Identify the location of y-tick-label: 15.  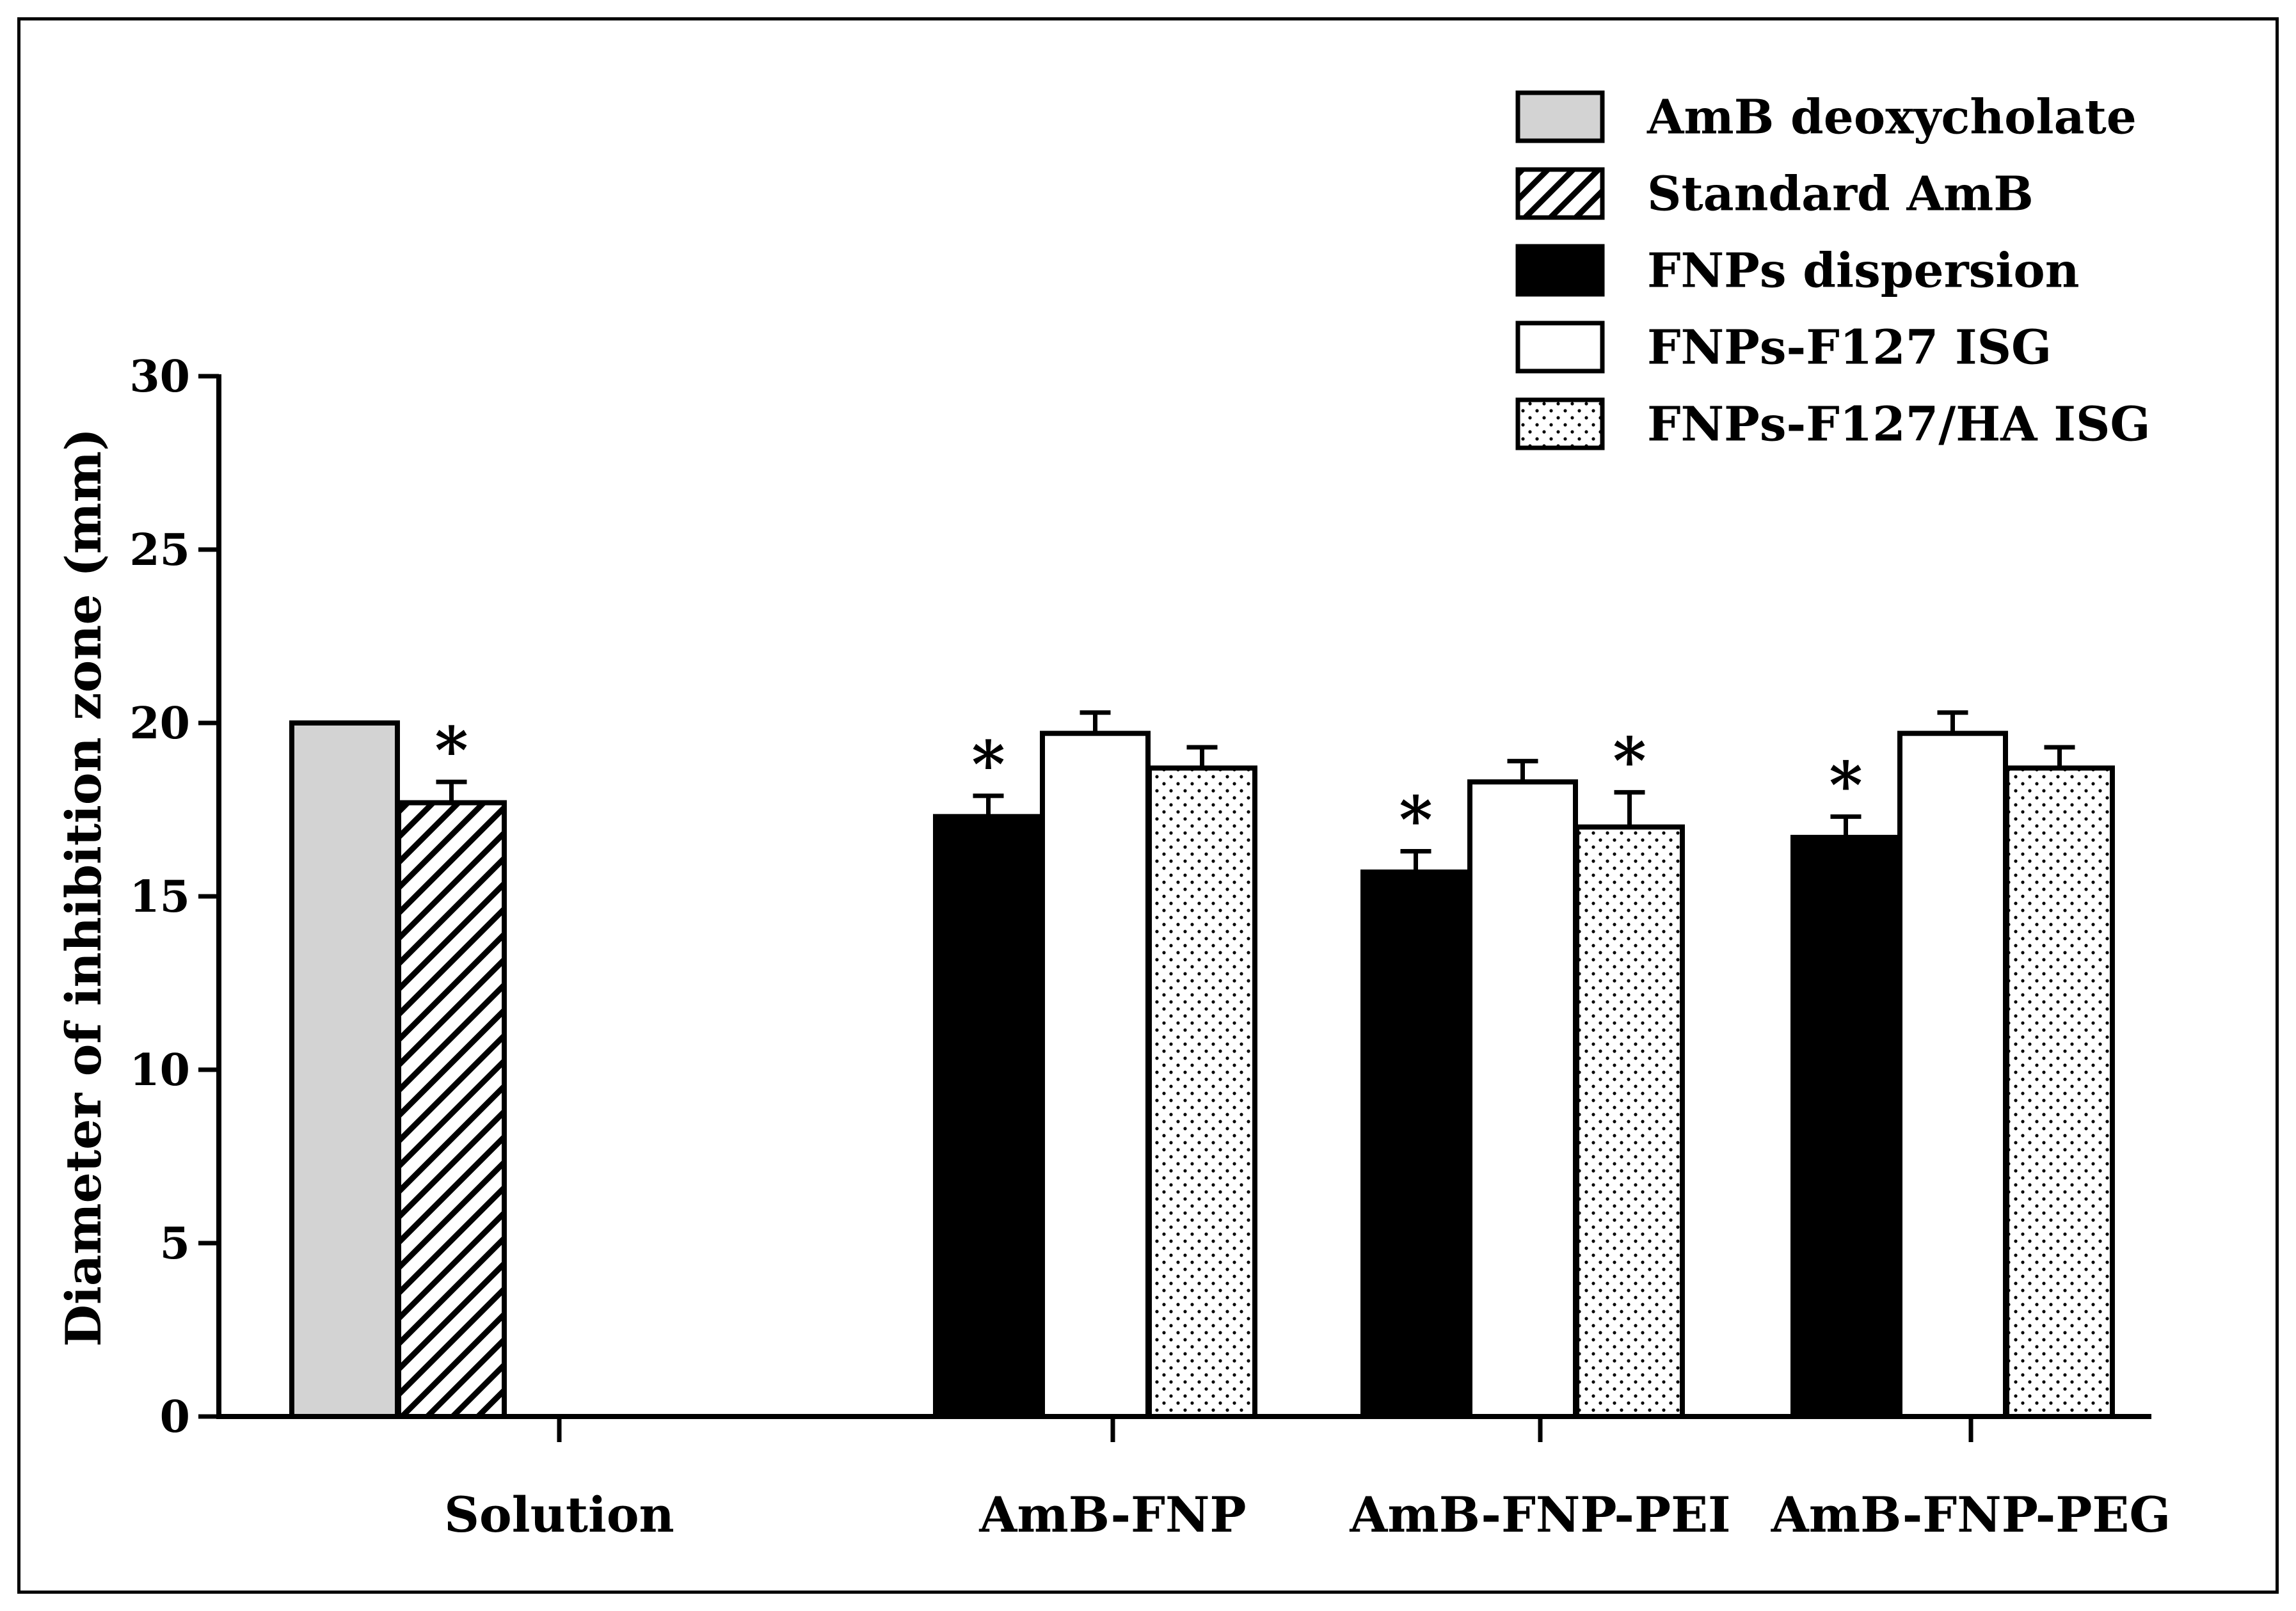
(159, 897).